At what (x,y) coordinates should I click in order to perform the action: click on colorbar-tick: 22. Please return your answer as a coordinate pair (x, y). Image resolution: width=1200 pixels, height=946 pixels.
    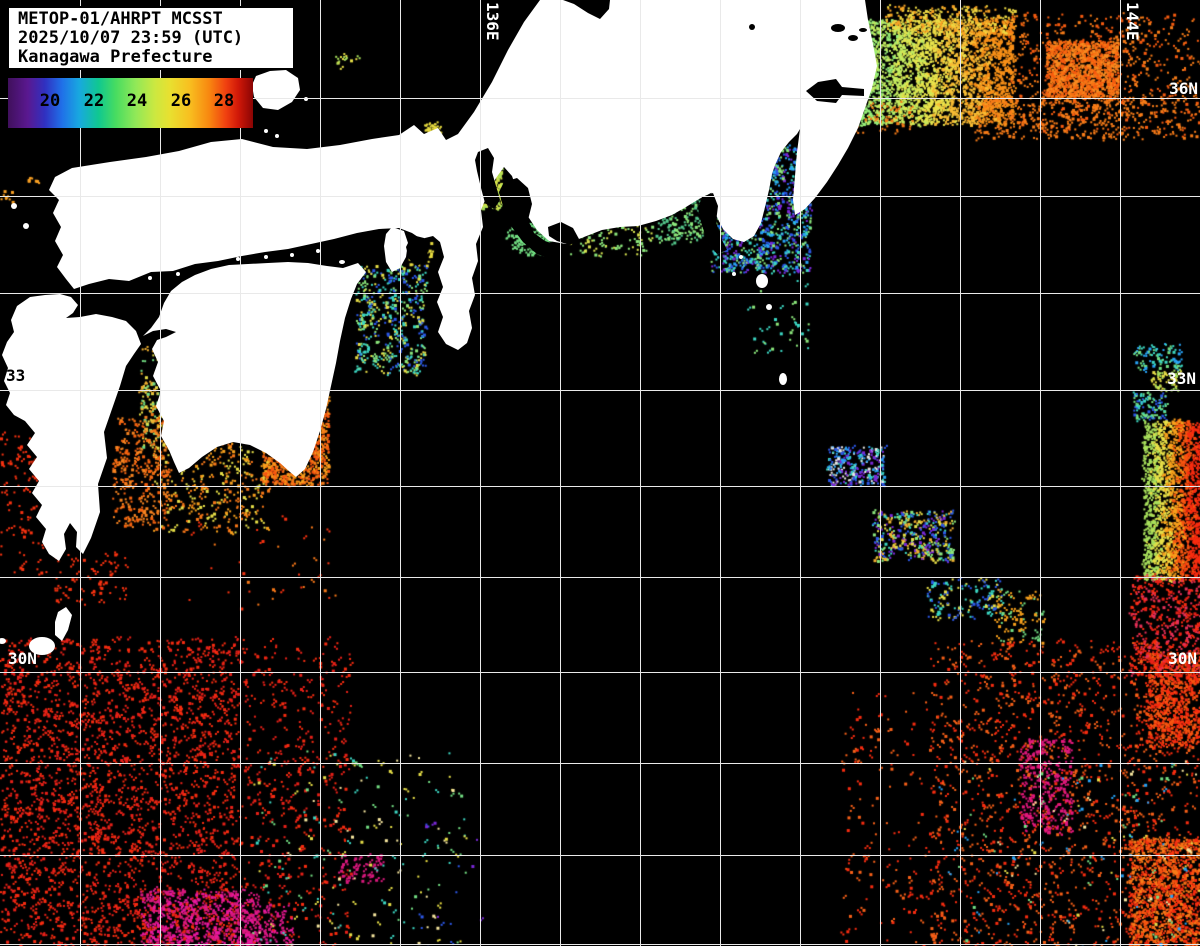
    Looking at the image, I should click on (94, 101).